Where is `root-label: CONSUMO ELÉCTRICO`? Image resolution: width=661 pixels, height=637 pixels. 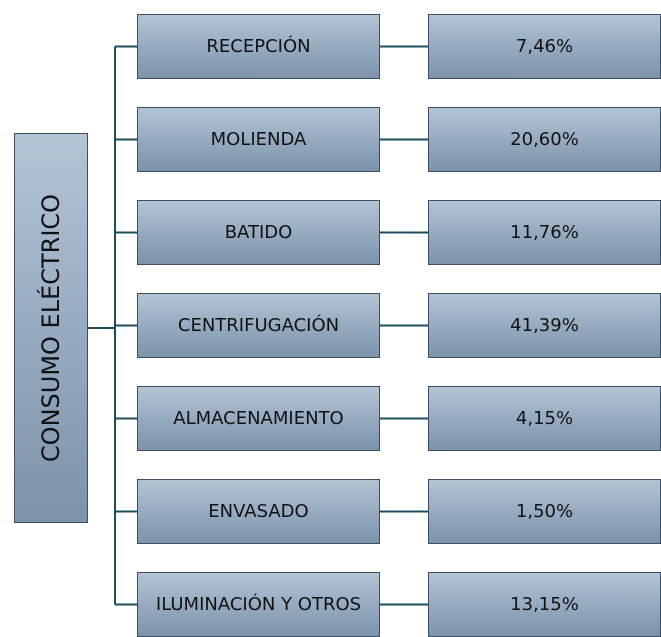
root-label: CONSUMO ELÉCTRICO is located at coordinates (51, 328).